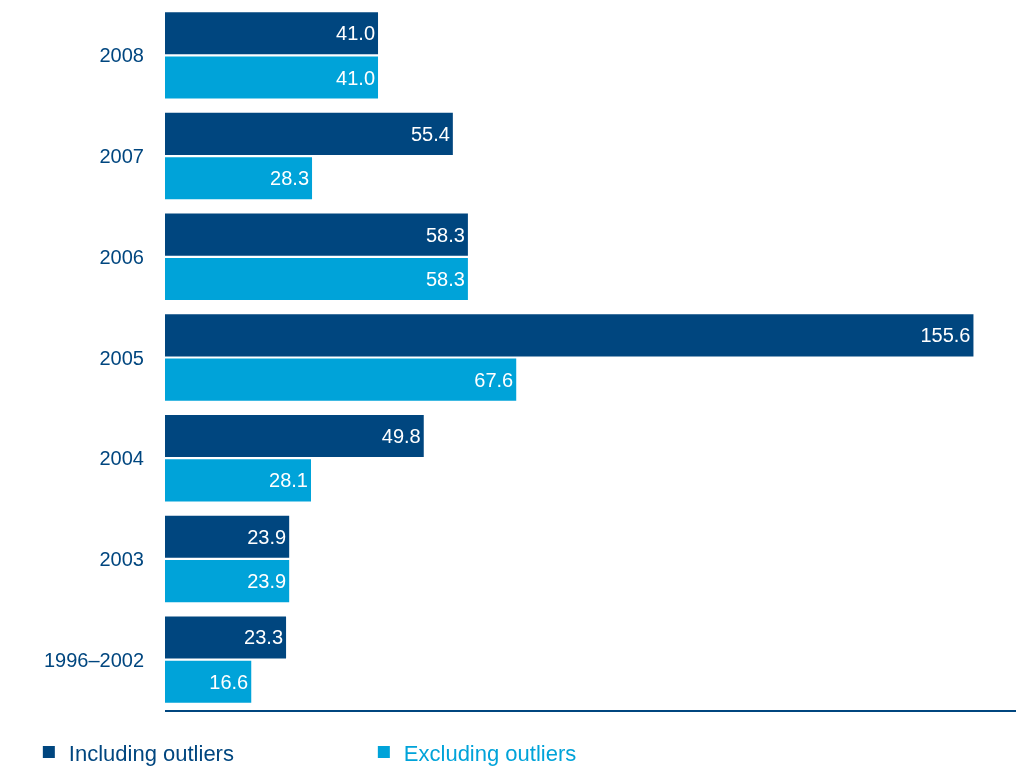 This screenshot has width=1016, height=780. What do you see at coordinates (264, 637) in the screenshot?
I see `data-label: 23.3` at bounding box center [264, 637].